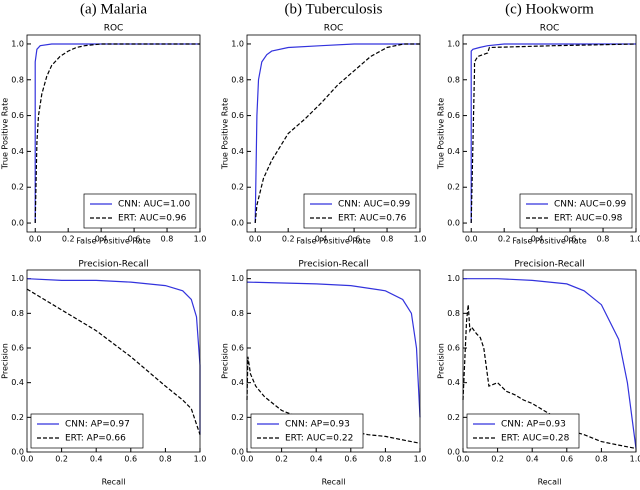 The height and width of the screenshot is (490, 640). I want to click on chart-title: ROC, so click(334, 29).